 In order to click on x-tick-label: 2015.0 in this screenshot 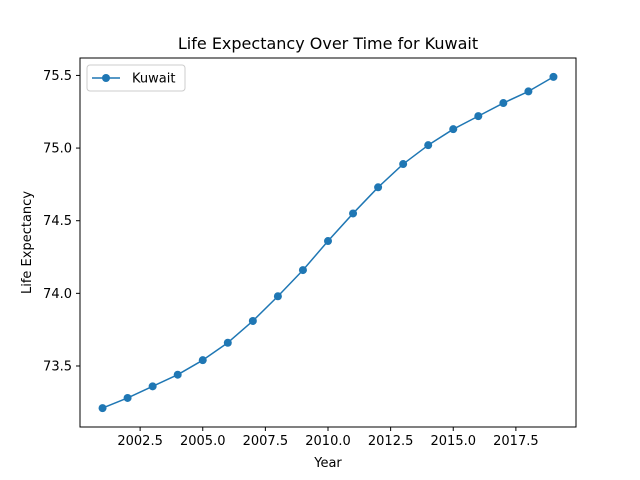, I will do `click(454, 441)`.